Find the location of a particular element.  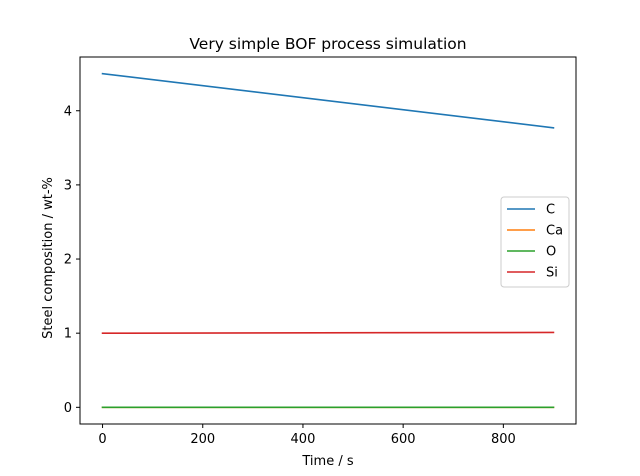

y-tick-label: 3 is located at coordinates (68, 185).